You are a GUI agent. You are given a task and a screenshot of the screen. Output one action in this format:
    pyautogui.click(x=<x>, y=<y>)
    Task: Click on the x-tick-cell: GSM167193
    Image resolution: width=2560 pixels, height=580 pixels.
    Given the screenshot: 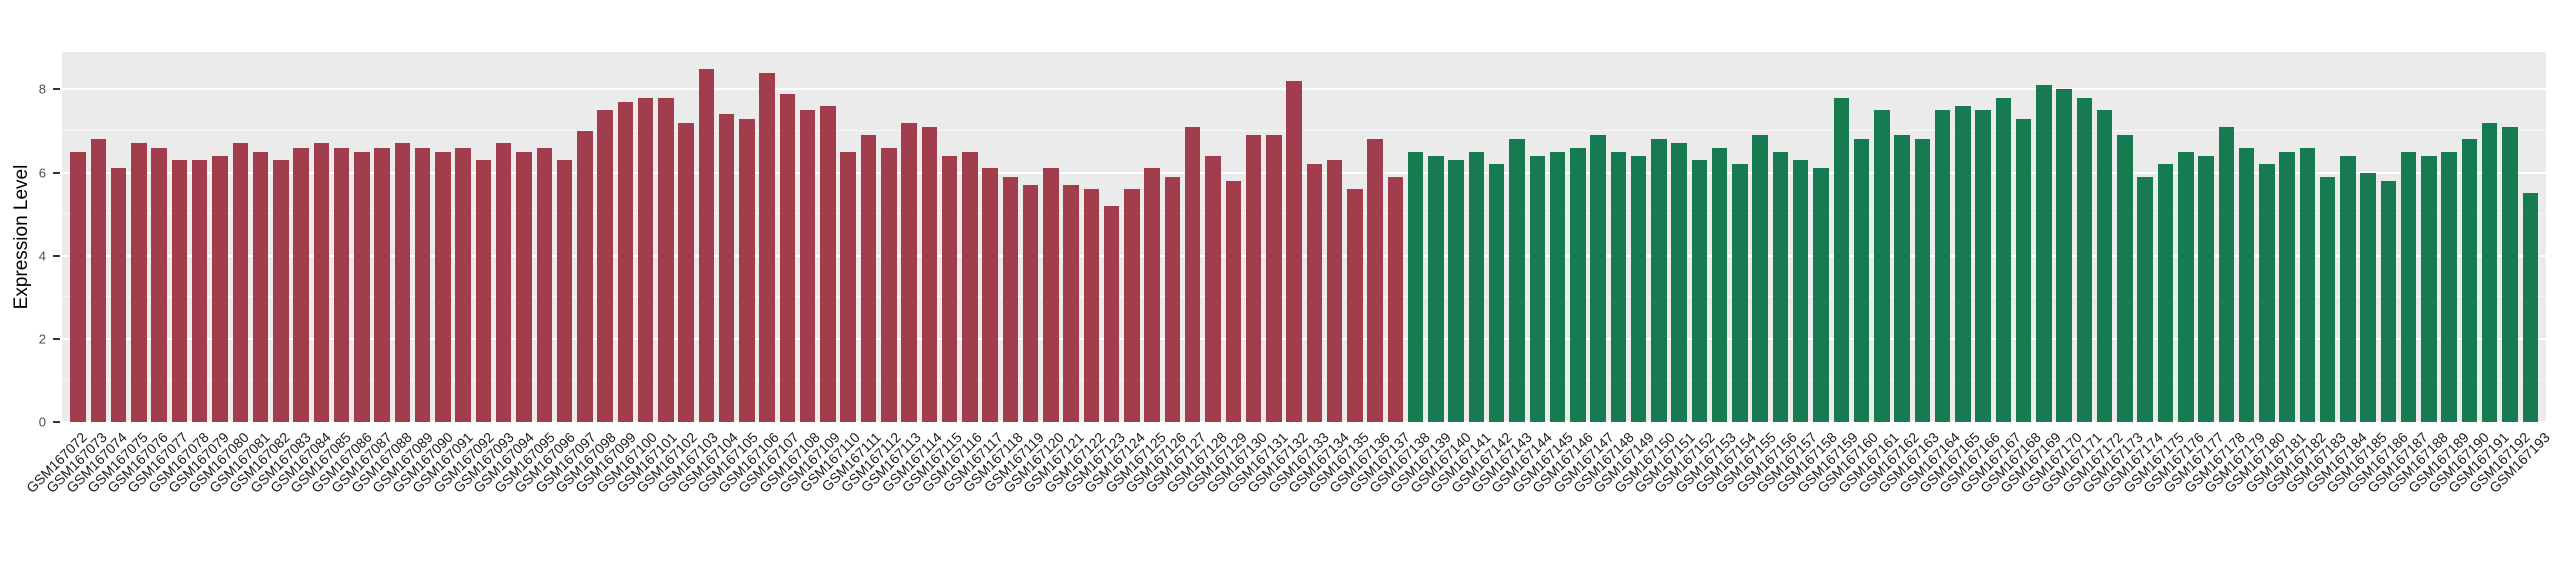 What is the action you would take?
    pyautogui.click(x=2519, y=499)
    